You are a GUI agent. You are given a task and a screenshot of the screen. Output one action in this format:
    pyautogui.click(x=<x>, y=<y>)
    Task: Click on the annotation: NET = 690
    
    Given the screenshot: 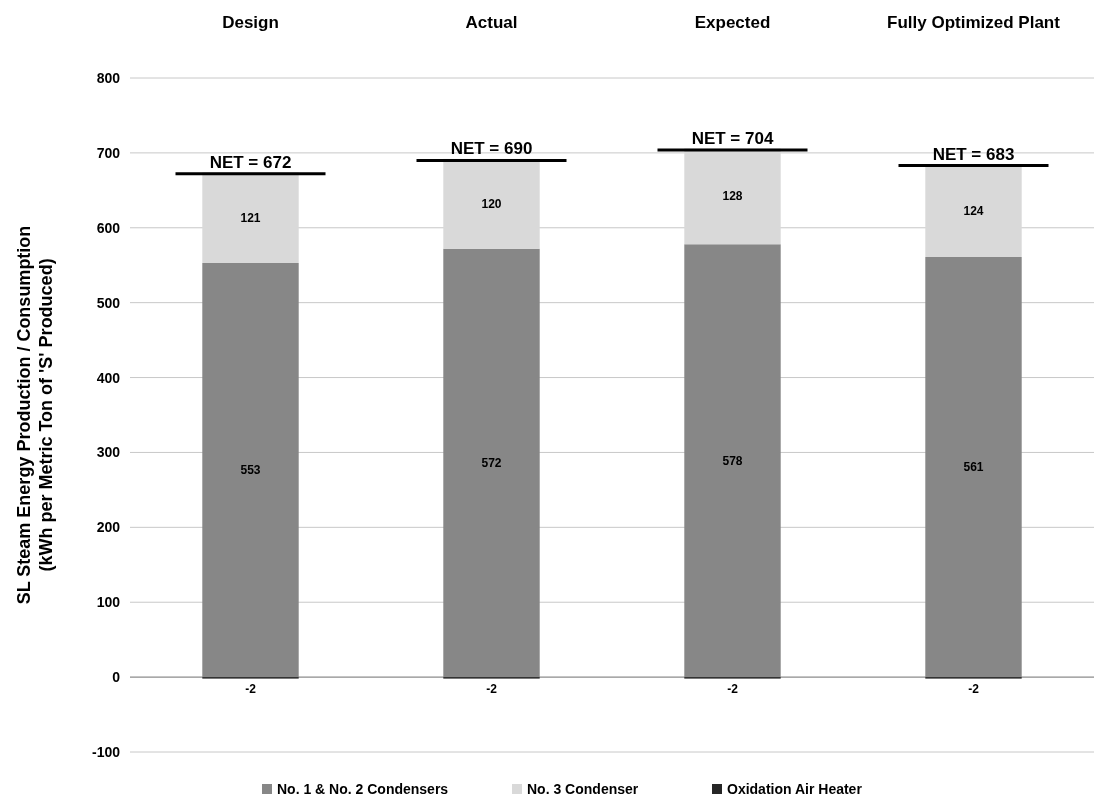 What is the action you would take?
    pyautogui.click(x=491, y=149)
    